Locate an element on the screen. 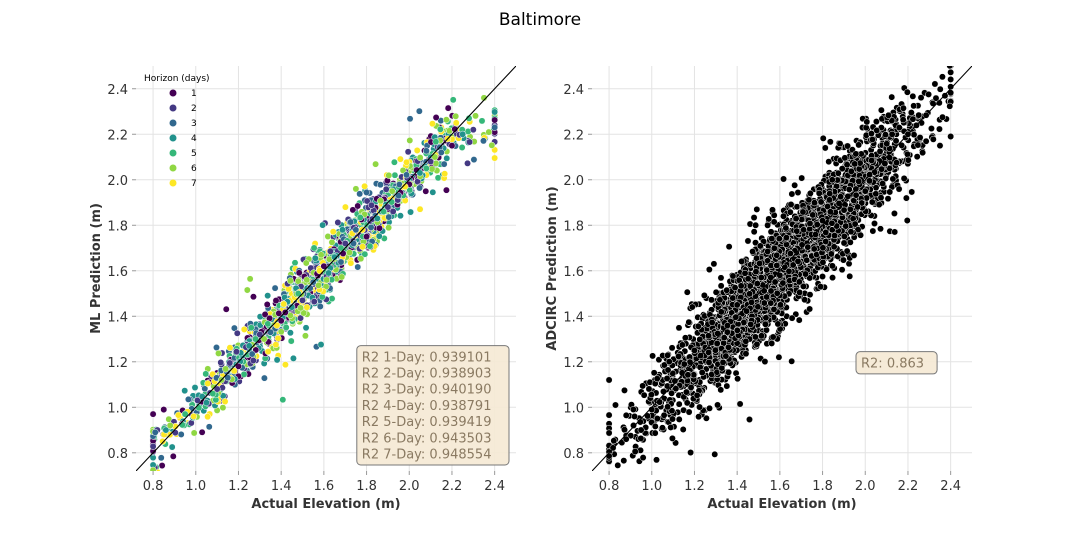  legend-label: 5 is located at coordinates (194, 154).